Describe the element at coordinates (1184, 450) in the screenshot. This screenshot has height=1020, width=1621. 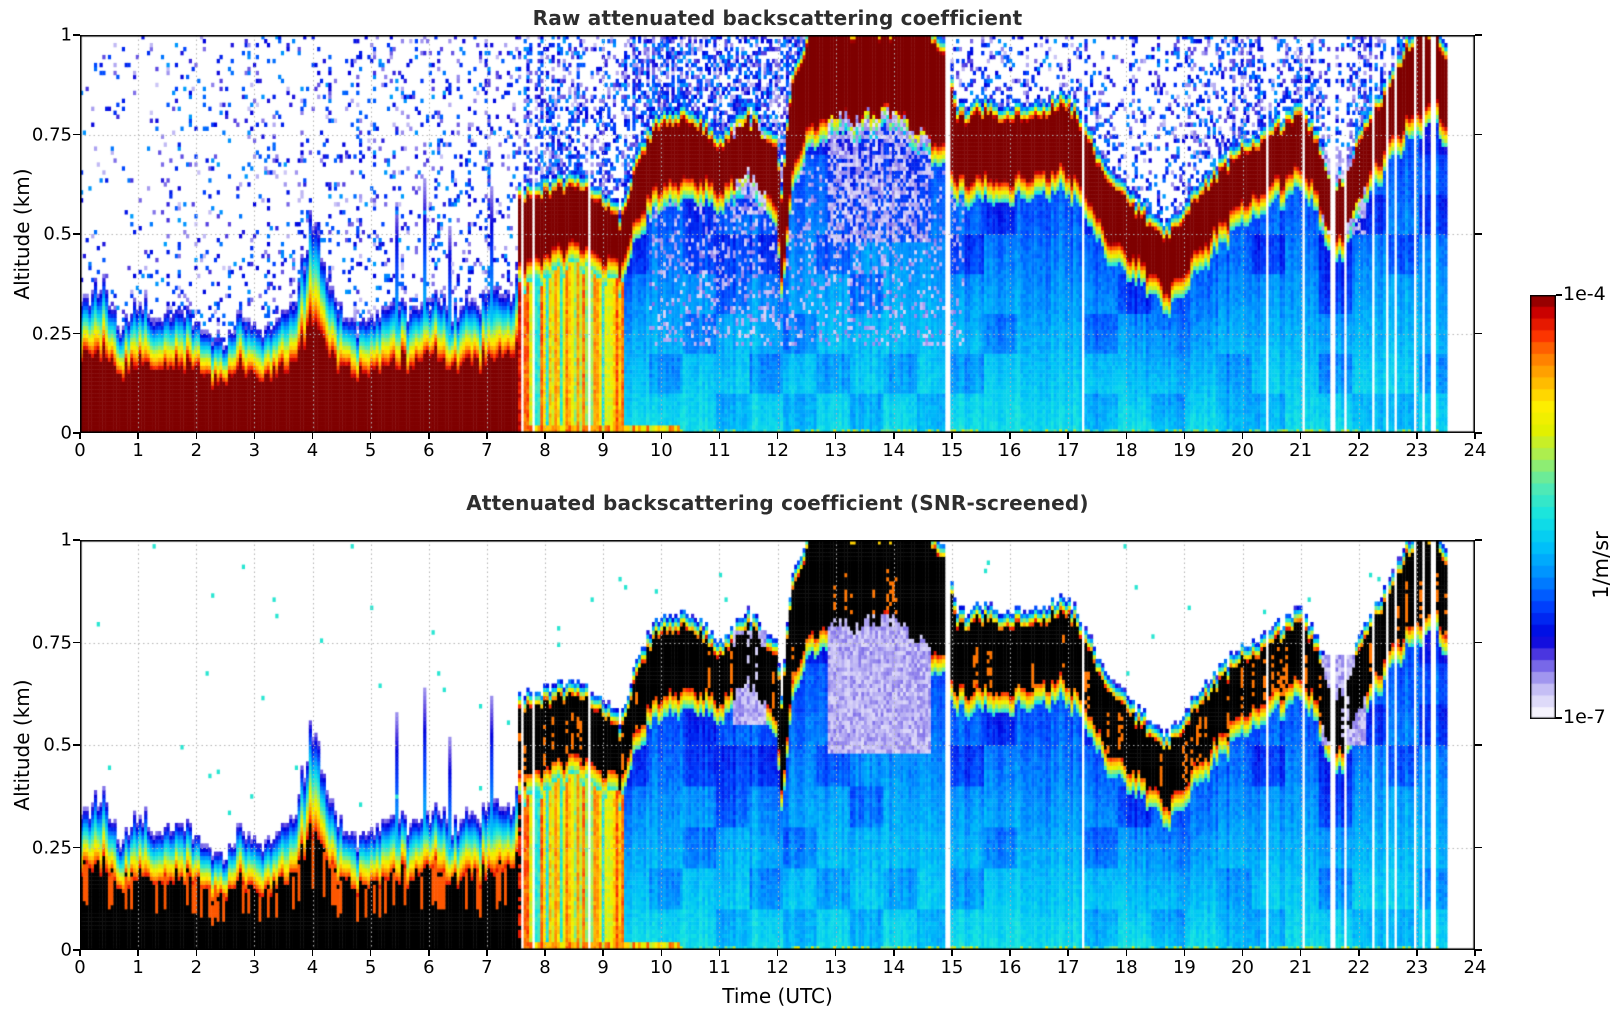
I see `x-tick-label: 19` at that location.